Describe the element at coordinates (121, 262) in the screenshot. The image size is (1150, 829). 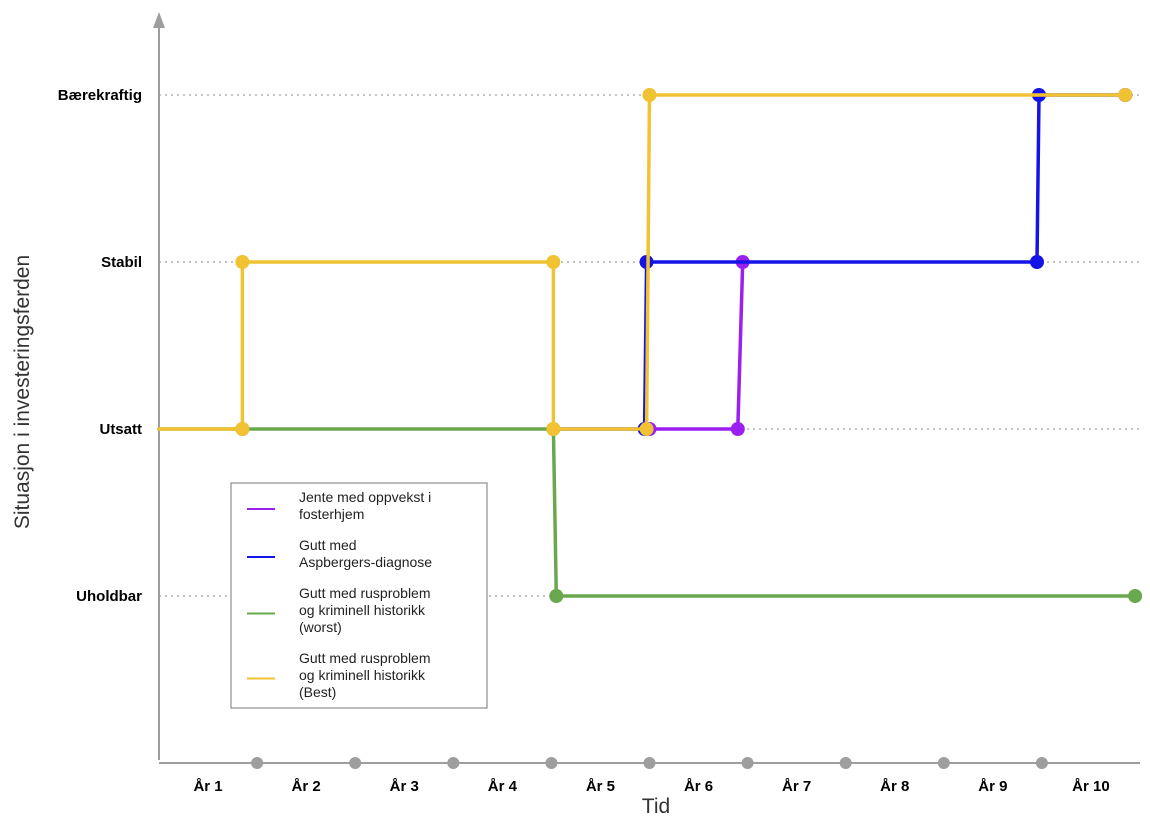
I see `y-tick-label: Stabil` at that location.